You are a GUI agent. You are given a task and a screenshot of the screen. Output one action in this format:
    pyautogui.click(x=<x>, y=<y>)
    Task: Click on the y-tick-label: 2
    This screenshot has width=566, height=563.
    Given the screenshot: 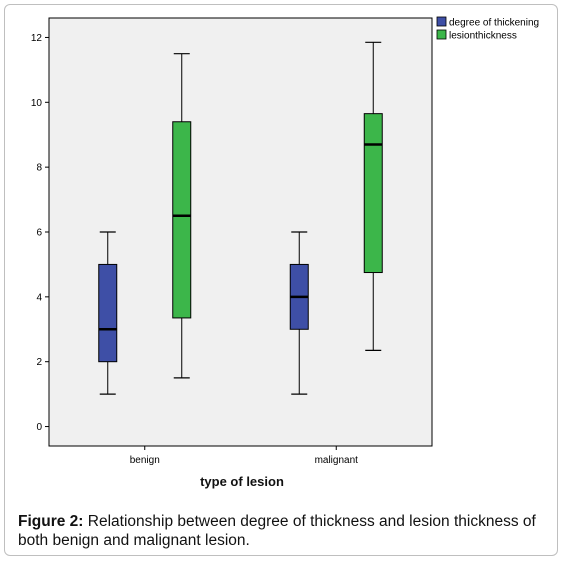 What is the action you would take?
    pyautogui.click(x=39, y=362)
    